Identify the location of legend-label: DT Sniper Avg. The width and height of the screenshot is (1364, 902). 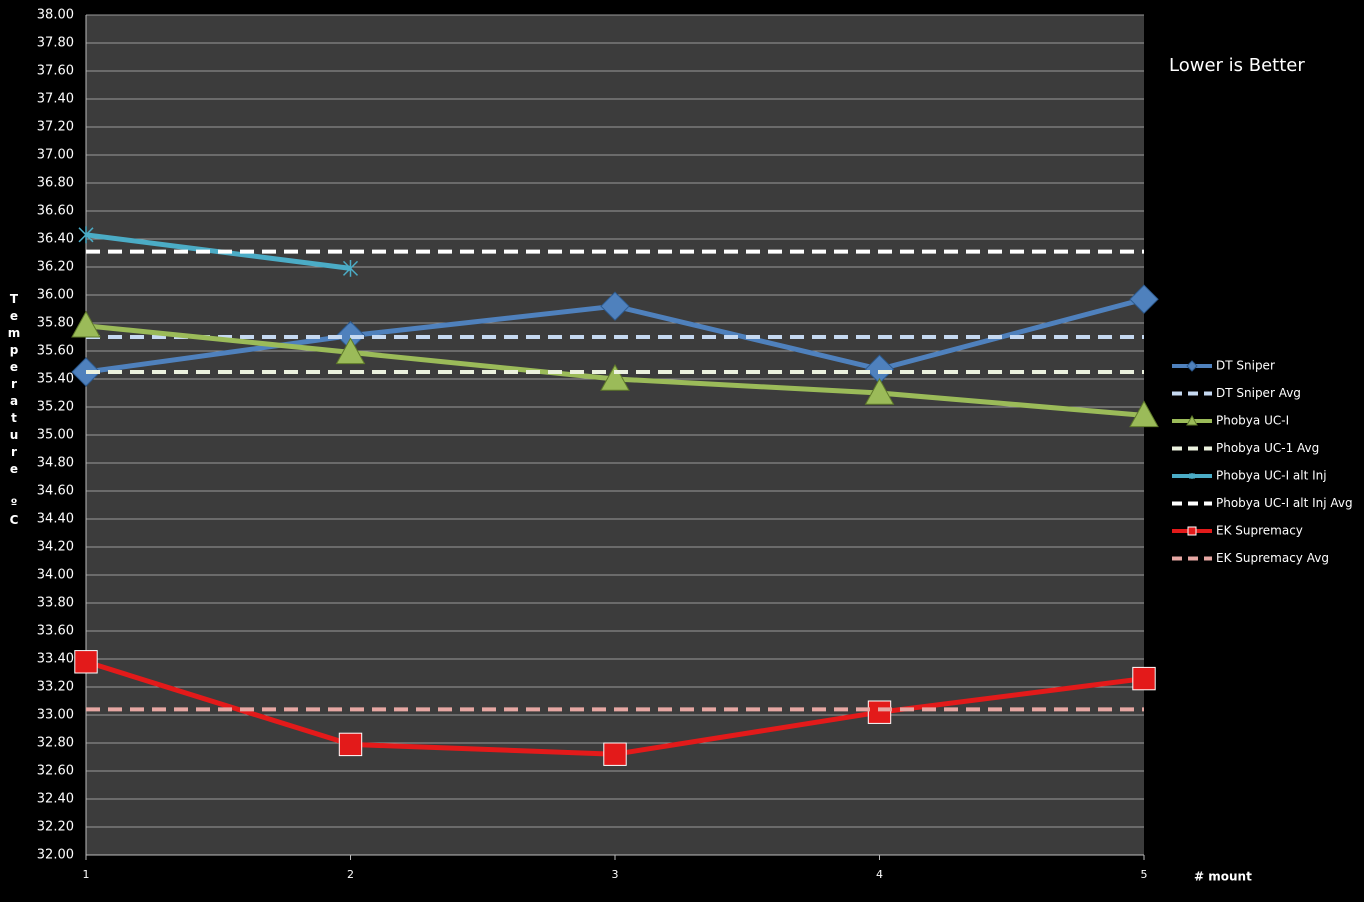
(1258, 393).